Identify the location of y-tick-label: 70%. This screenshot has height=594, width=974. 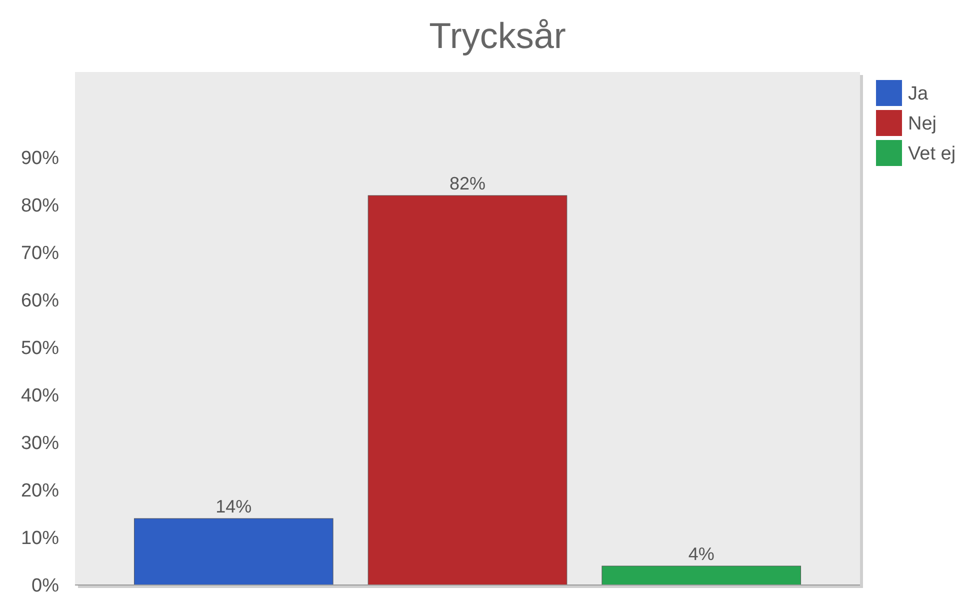
(40, 253).